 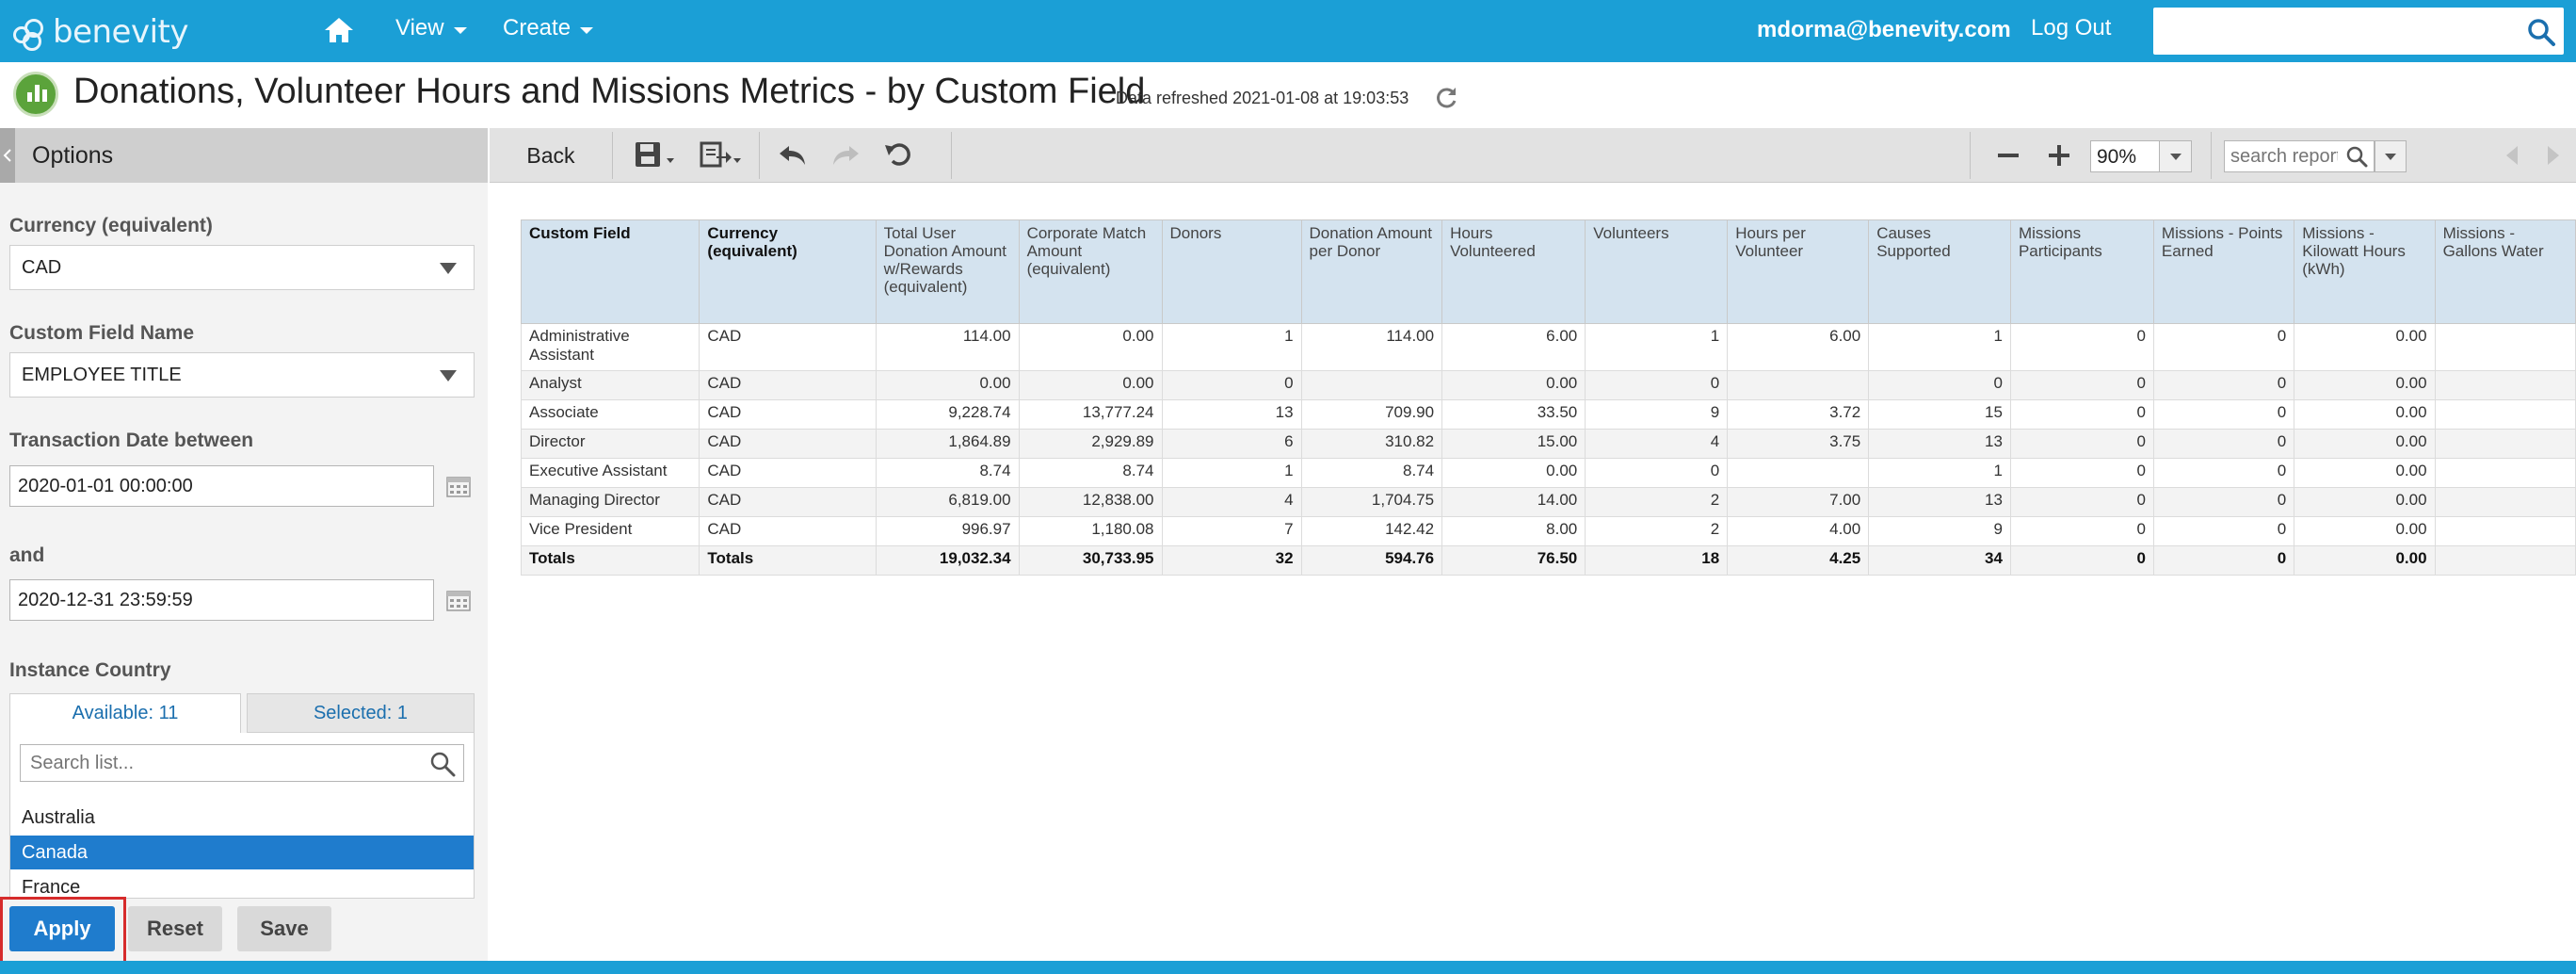 I want to click on table-cell, so click(x=2505, y=531).